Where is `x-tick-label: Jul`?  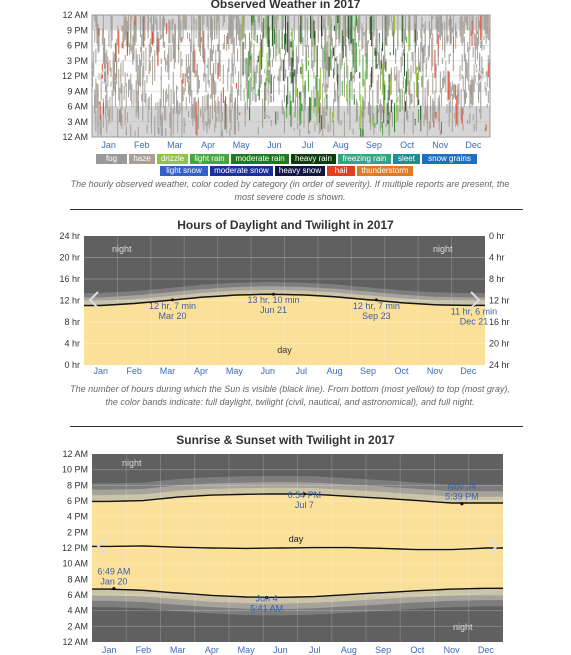 x-tick-label: Jul is located at coordinates (315, 650).